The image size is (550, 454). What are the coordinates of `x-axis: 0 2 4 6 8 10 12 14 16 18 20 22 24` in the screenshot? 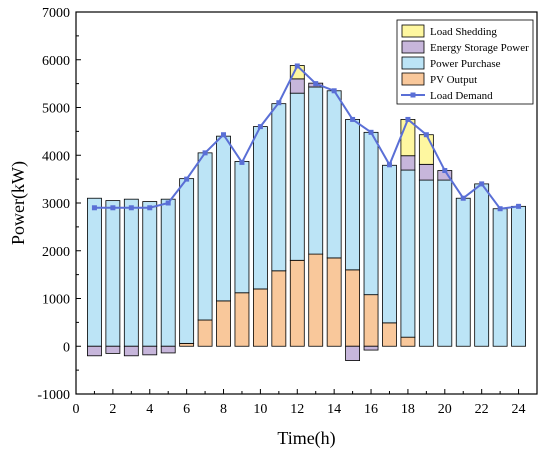 It's located at (299, 403).